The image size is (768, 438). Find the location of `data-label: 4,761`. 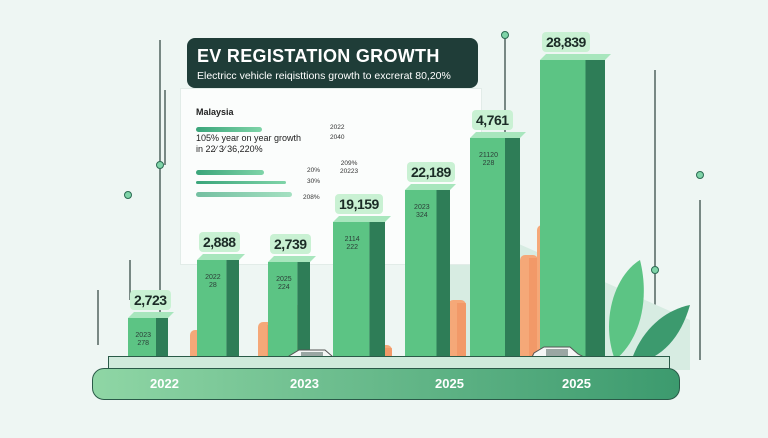

data-label: 4,761 is located at coordinates (492, 120).